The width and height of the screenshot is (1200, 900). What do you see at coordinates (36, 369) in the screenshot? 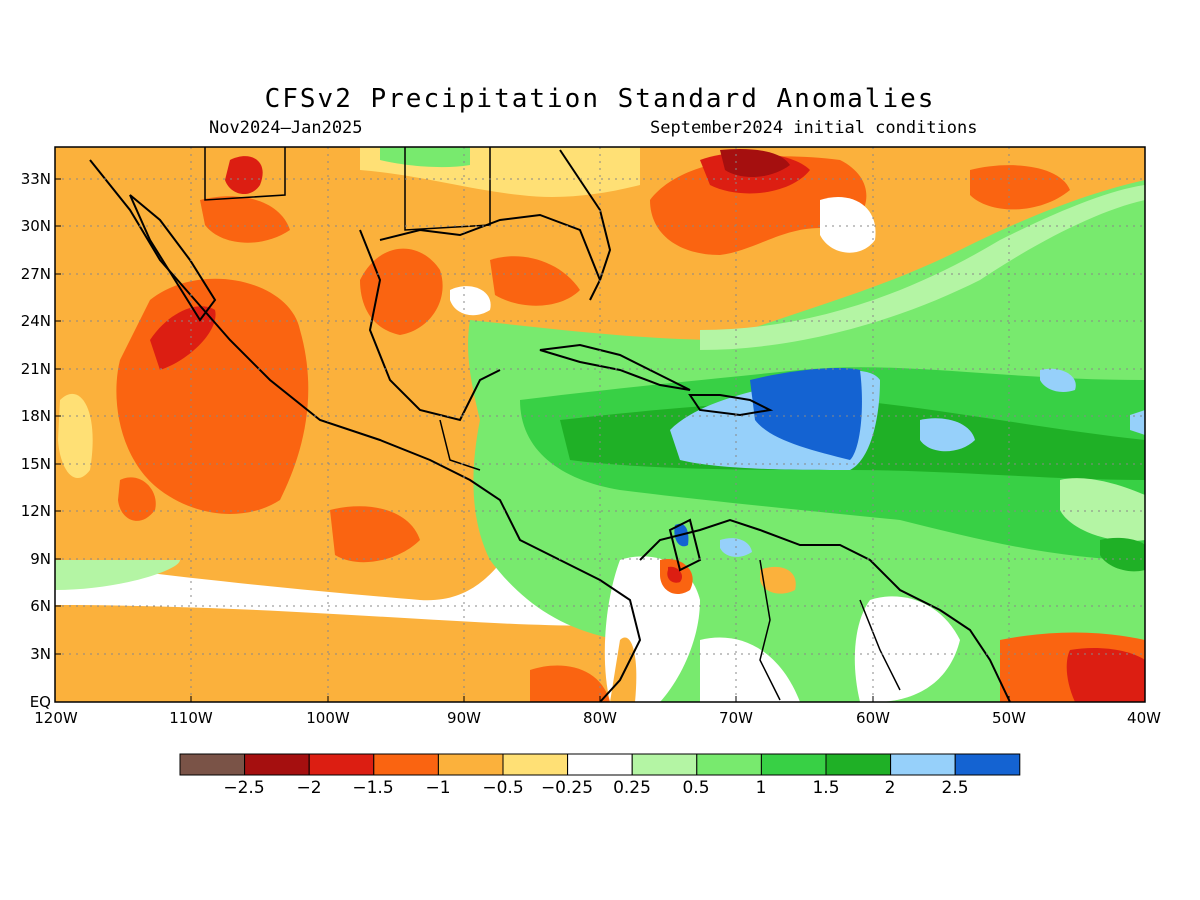
I see `lat-label: 21N` at bounding box center [36, 369].